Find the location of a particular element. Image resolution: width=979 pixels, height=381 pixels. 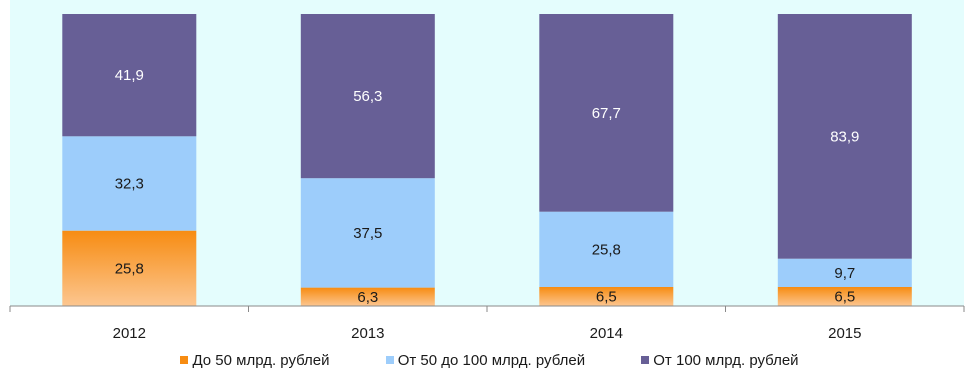

bar-segment-under-50-2015 is located at coordinates (844, 296).